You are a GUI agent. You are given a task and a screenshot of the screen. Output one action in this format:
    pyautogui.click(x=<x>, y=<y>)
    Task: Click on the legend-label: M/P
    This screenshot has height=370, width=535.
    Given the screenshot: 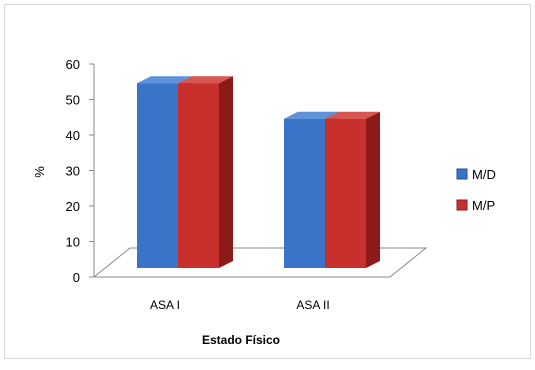 What is the action you would take?
    pyautogui.click(x=483, y=205)
    